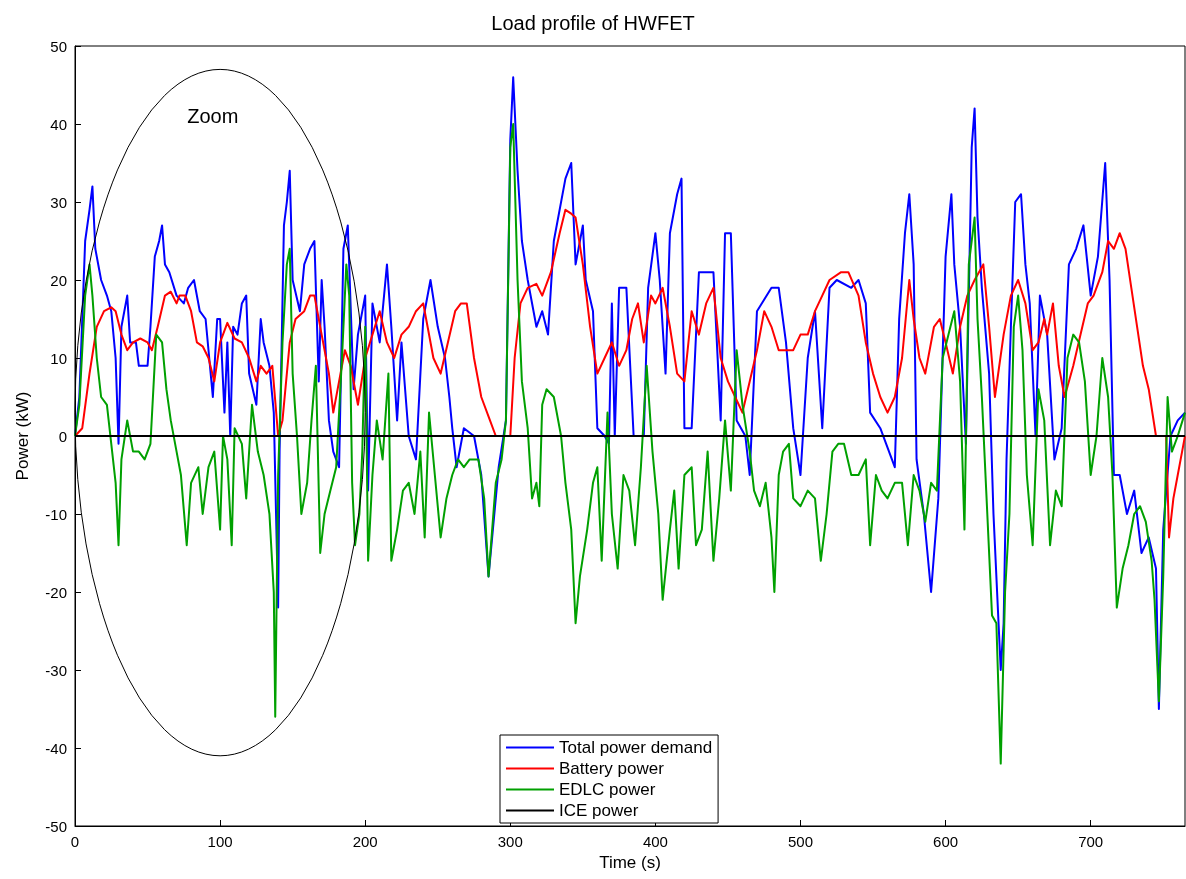  What do you see at coordinates (56, 670) in the screenshot?
I see `y-tick-label: -30` at bounding box center [56, 670].